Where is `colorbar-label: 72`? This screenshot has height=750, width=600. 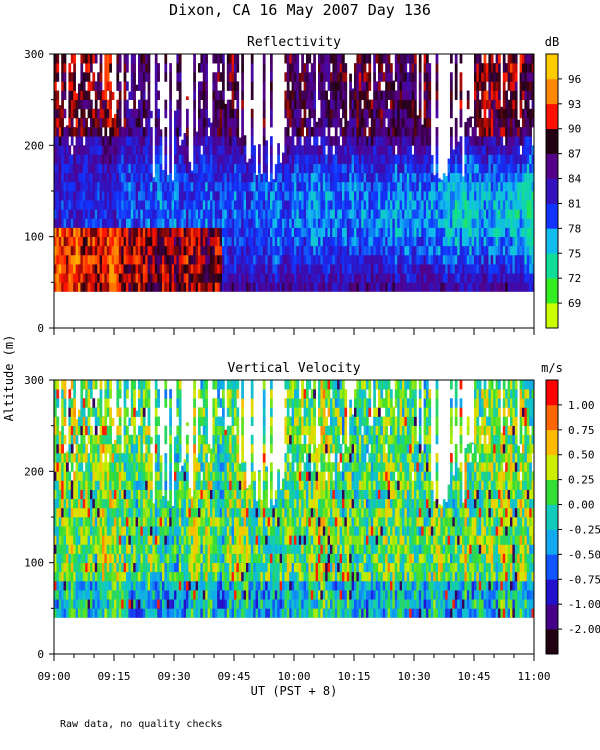
colorbar-label: 72 is located at coordinates (574, 278).